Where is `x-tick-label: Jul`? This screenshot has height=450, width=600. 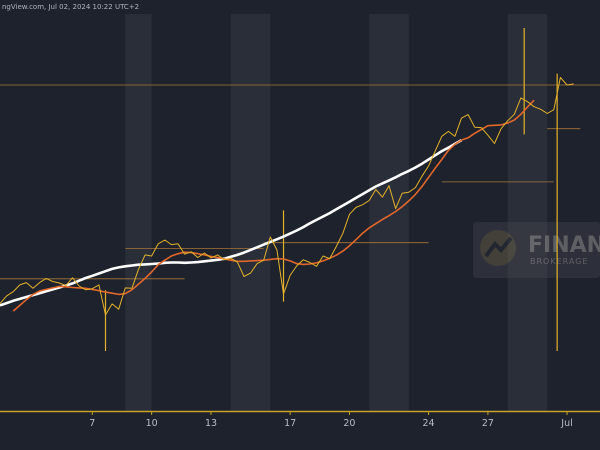 x-tick-label: Jul is located at coordinates (566, 423).